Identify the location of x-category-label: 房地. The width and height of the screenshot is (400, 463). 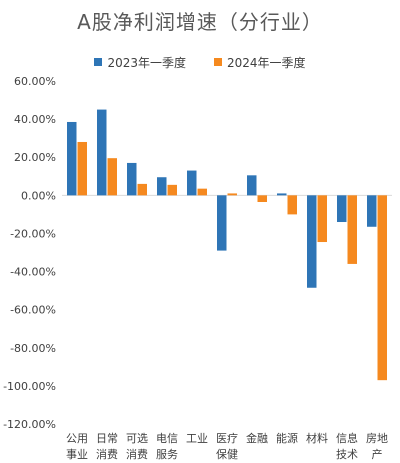
(377, 438).